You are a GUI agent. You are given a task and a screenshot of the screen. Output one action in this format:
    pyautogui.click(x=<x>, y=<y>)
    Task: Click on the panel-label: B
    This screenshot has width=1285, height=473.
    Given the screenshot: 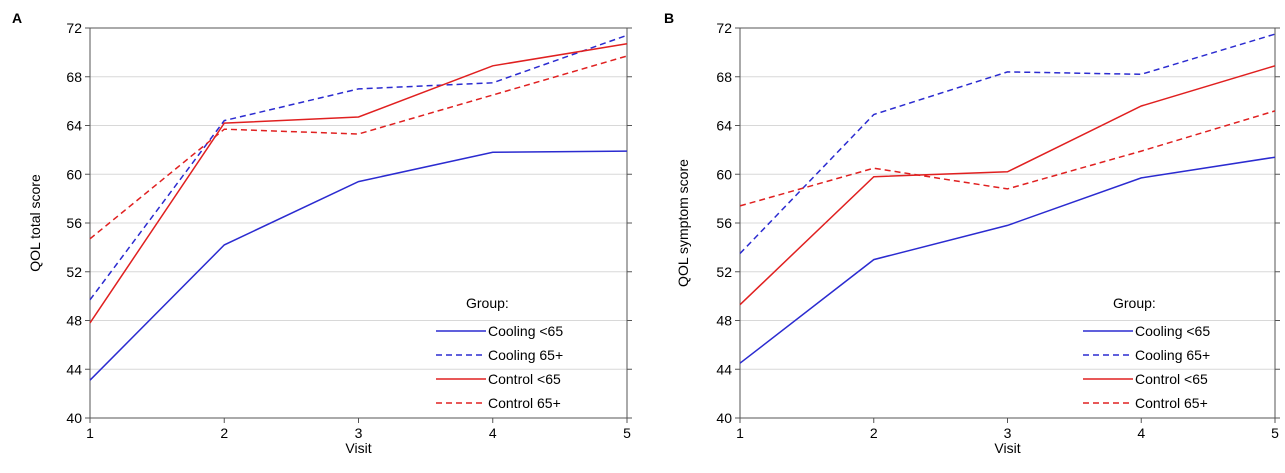 What is the action you would take?
    pyautogui.click(x=669, y=18)
    